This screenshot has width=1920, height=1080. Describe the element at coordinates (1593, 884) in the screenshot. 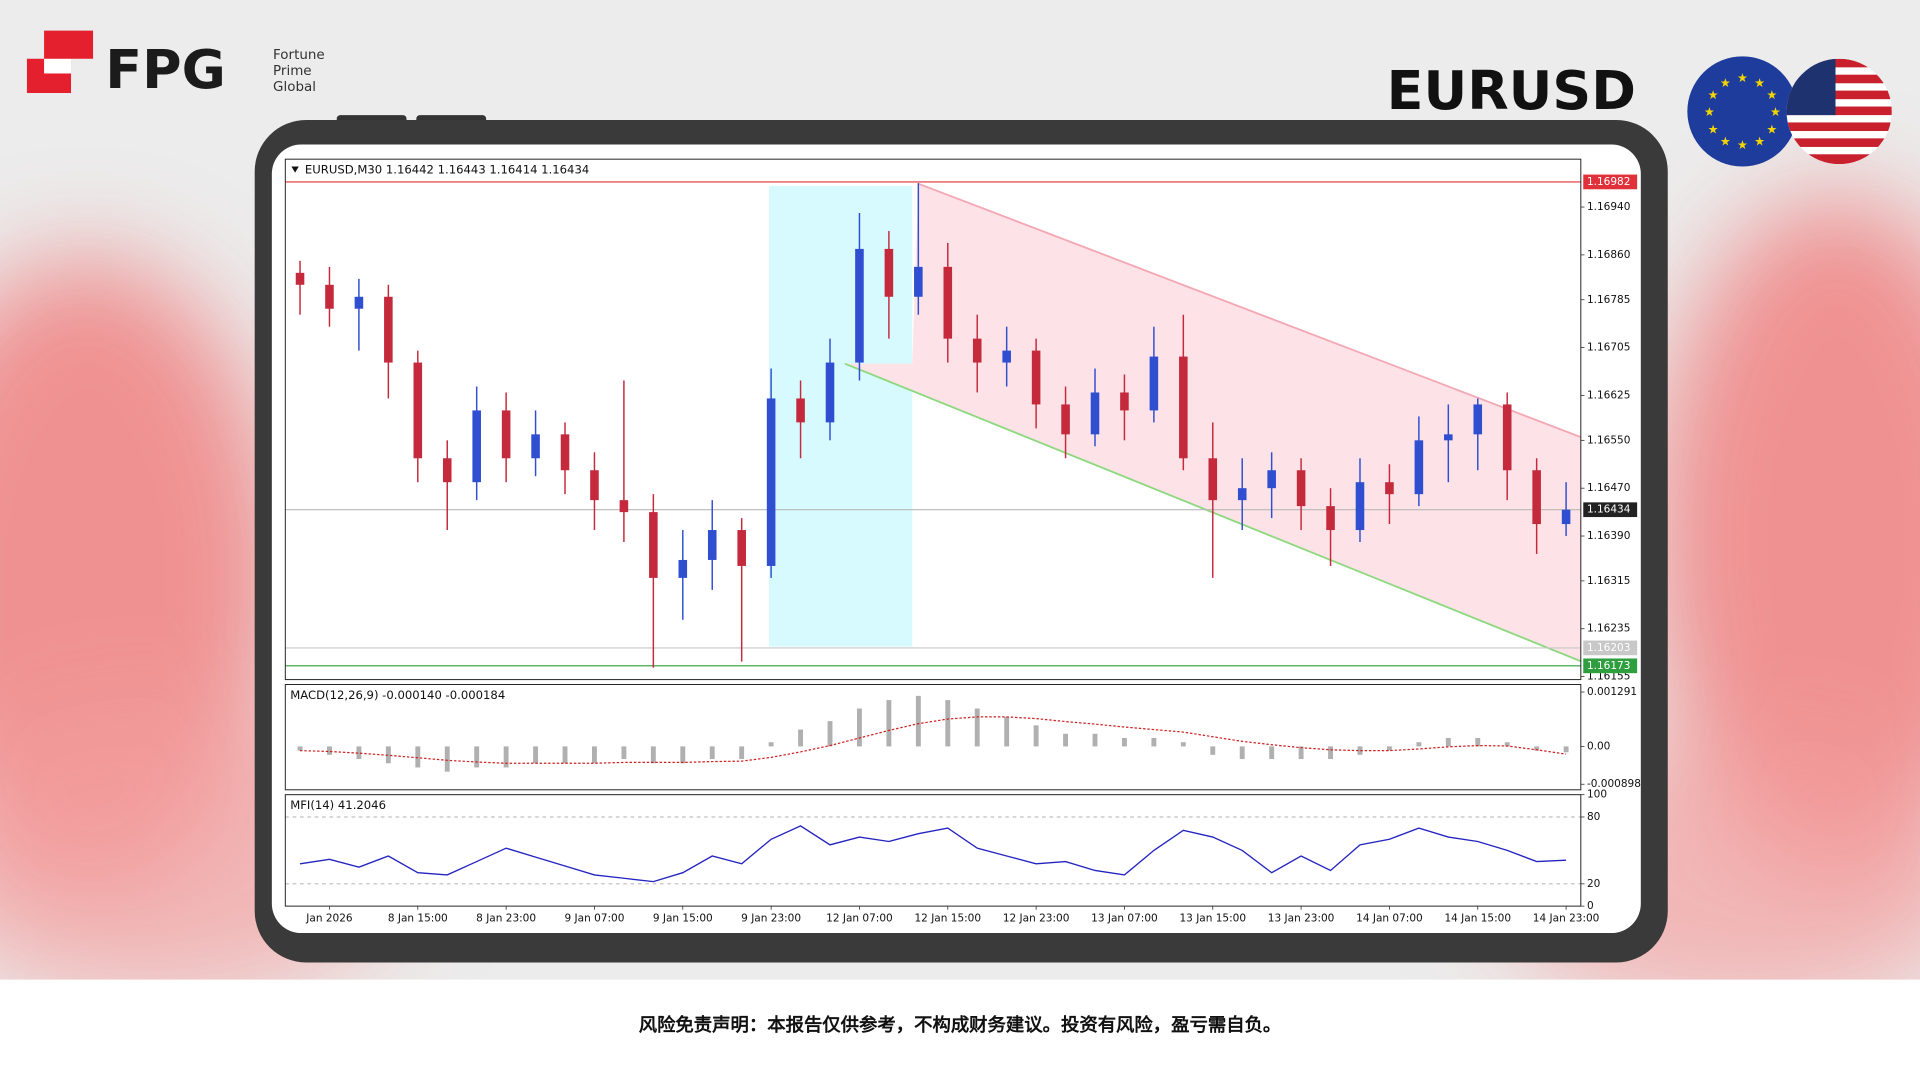

I see `y-tick-label: 20` at that location.